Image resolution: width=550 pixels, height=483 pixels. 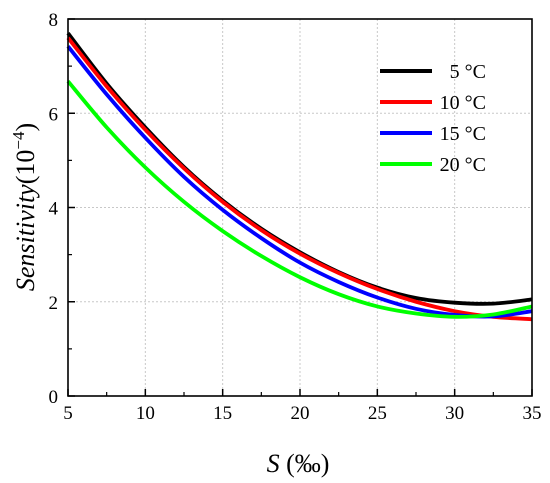 I want to click on legend-label-0: 5 °C, so click(x=468, y=72).